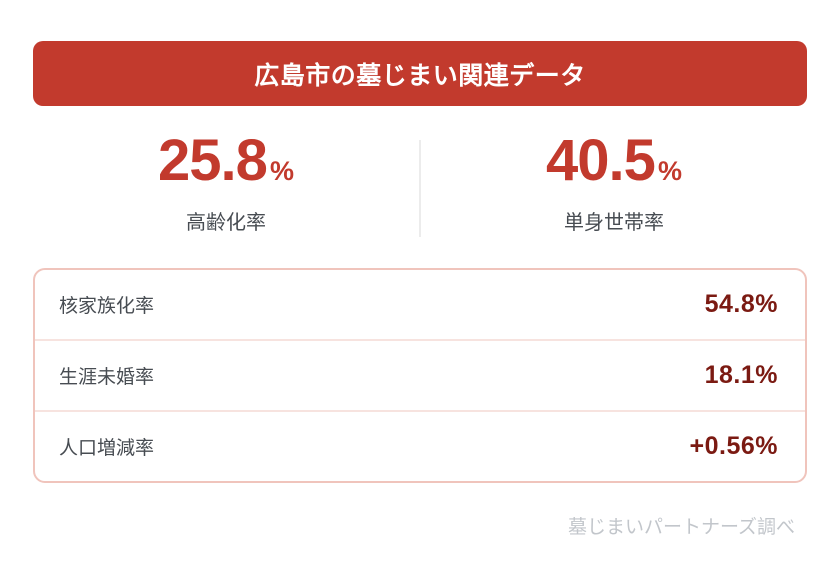 The height and width of the screenshot is (566, 840). What do you see at coordinates (107, 448) in the screenshot?
I see `row-label: 人口増減率` at bounding box center [107, 448].